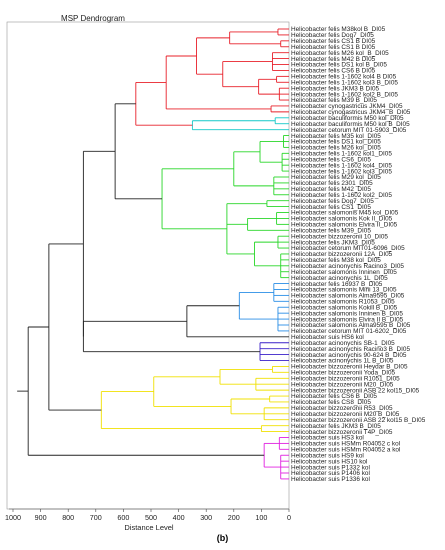  I want to click on x-axis-label: Distance Level, so click(149, 527).